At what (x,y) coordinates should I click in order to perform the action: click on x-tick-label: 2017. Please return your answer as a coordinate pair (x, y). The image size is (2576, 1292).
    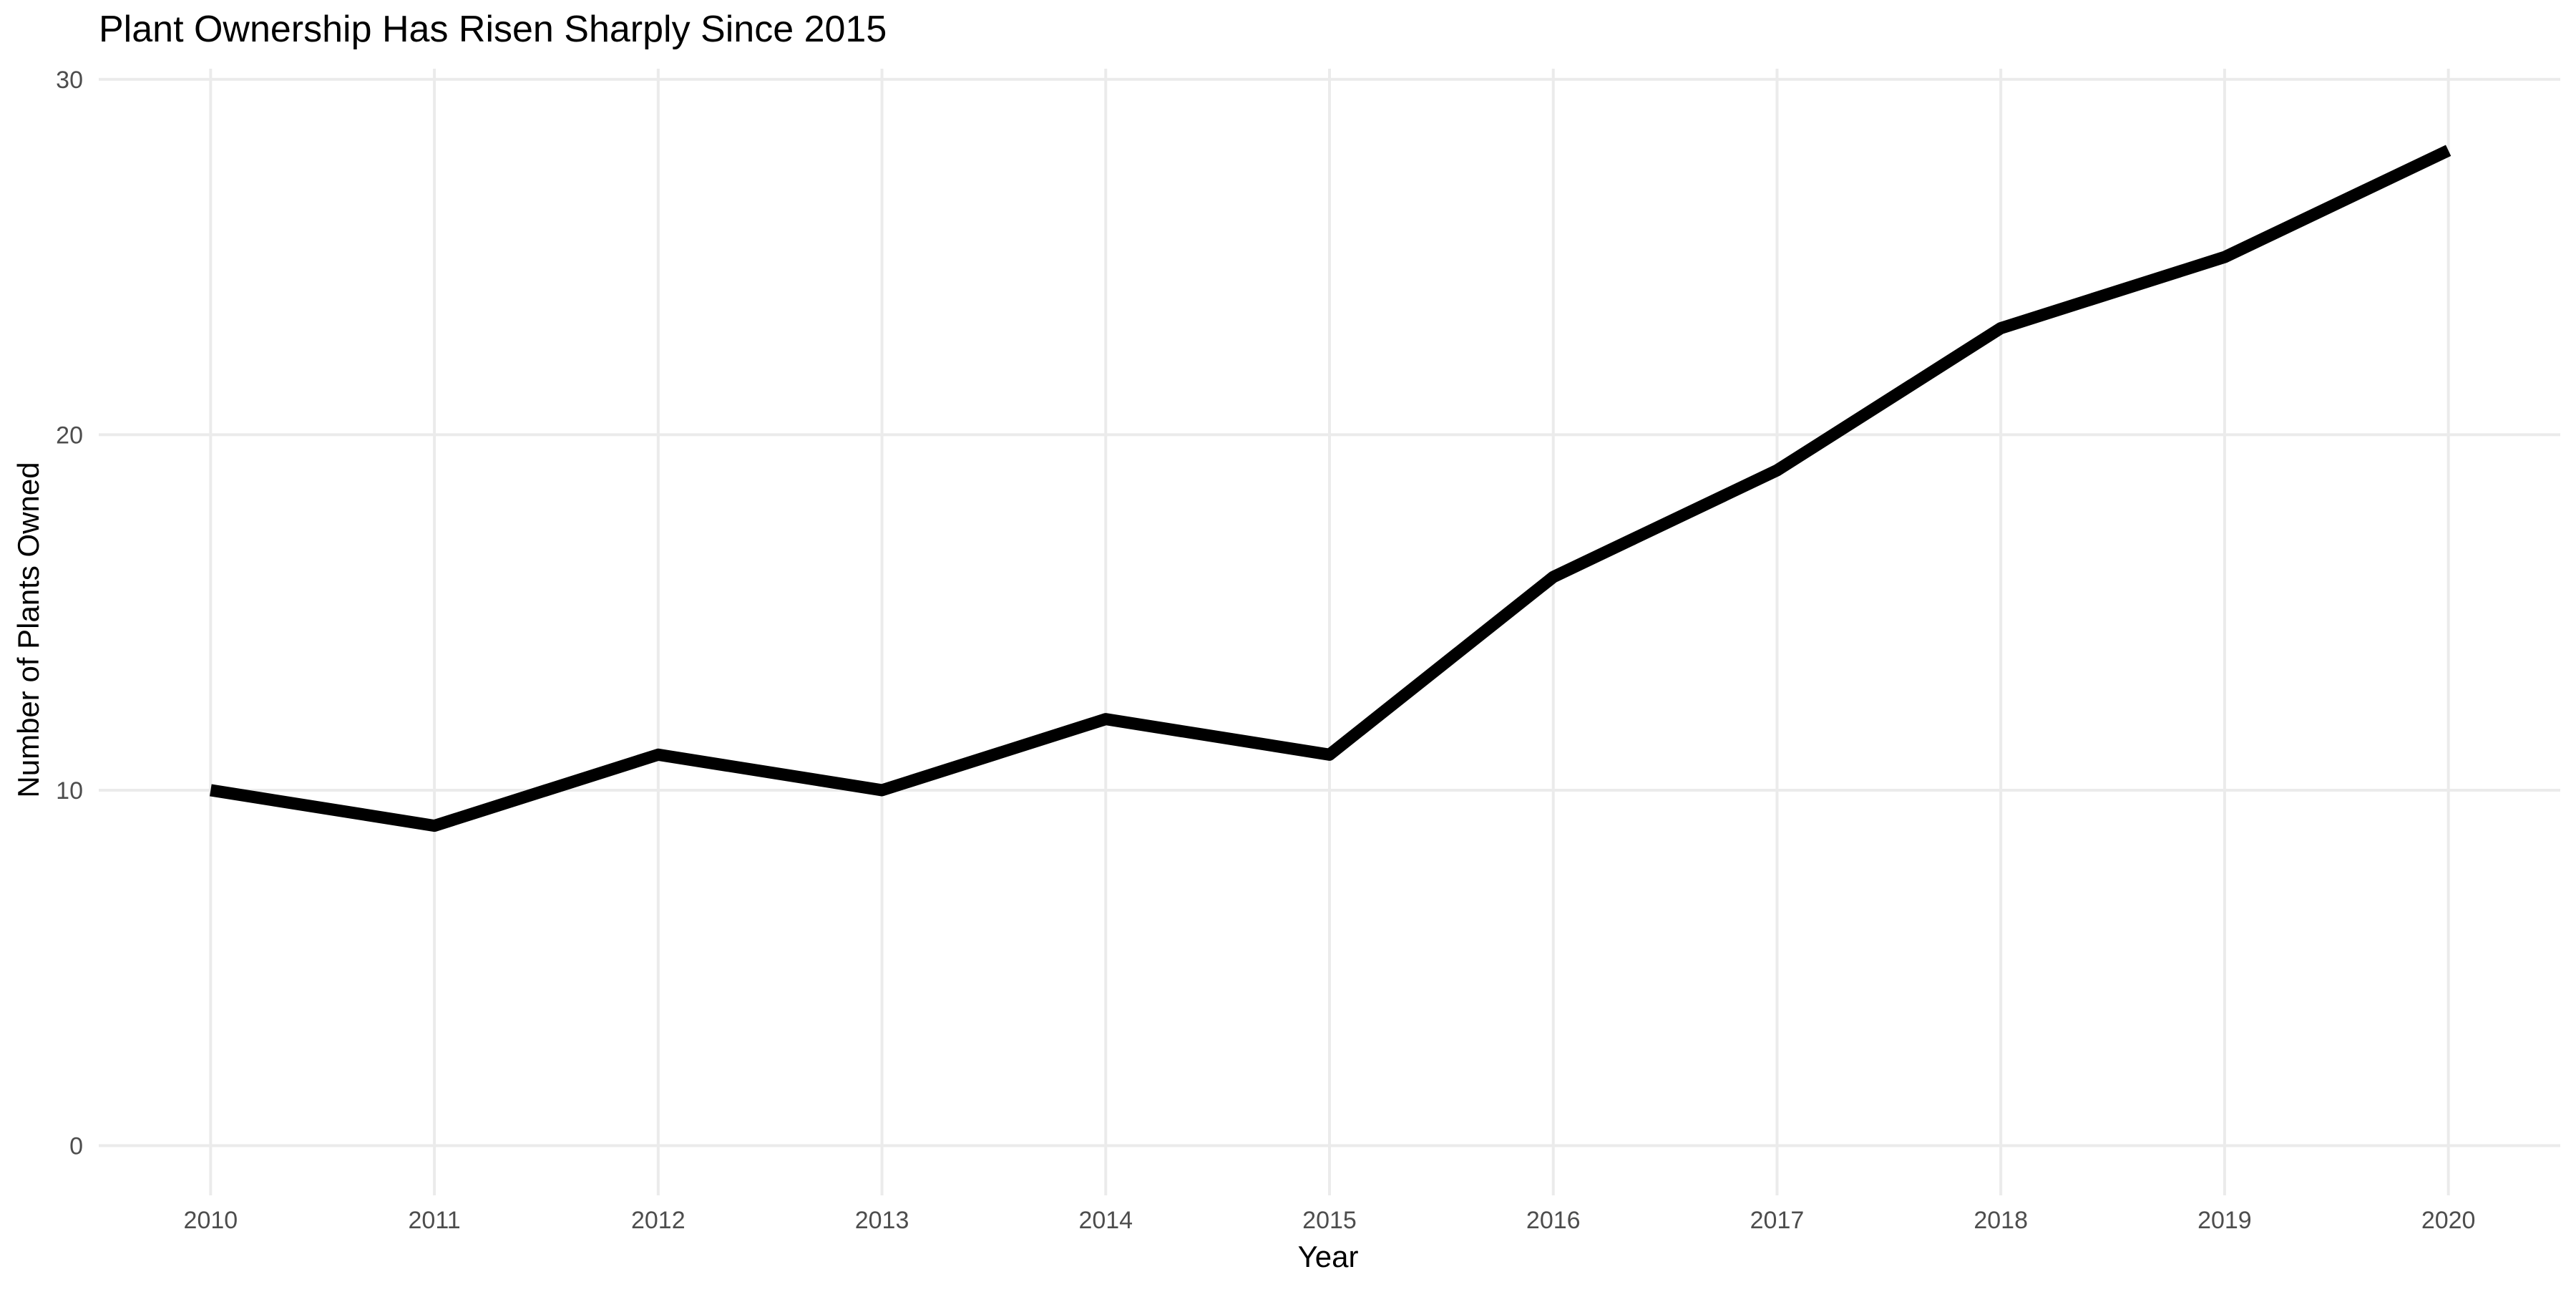
    Looking at the image, I should click on (1777, 1220).